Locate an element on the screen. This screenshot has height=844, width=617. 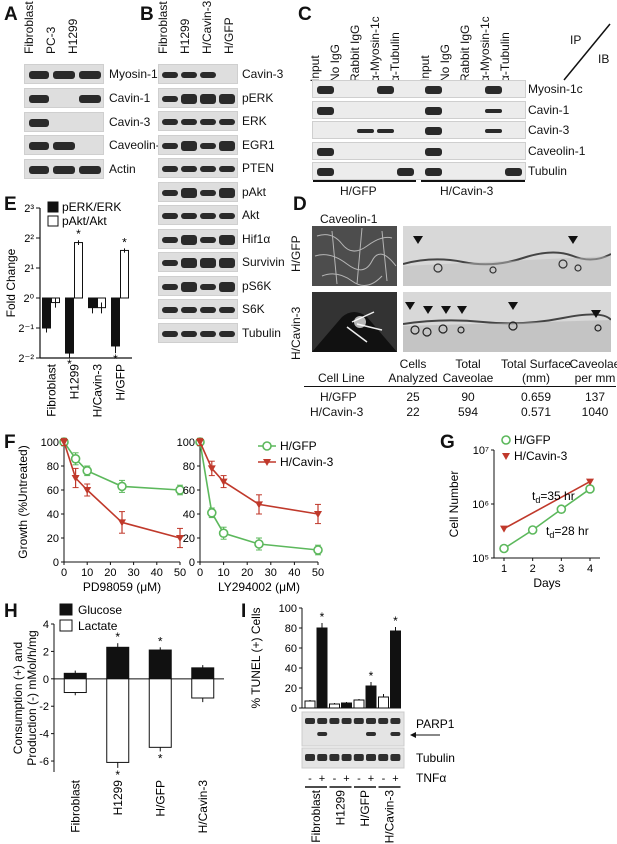
th-caveolae: Caveolae is located at coordinates (593, 364).